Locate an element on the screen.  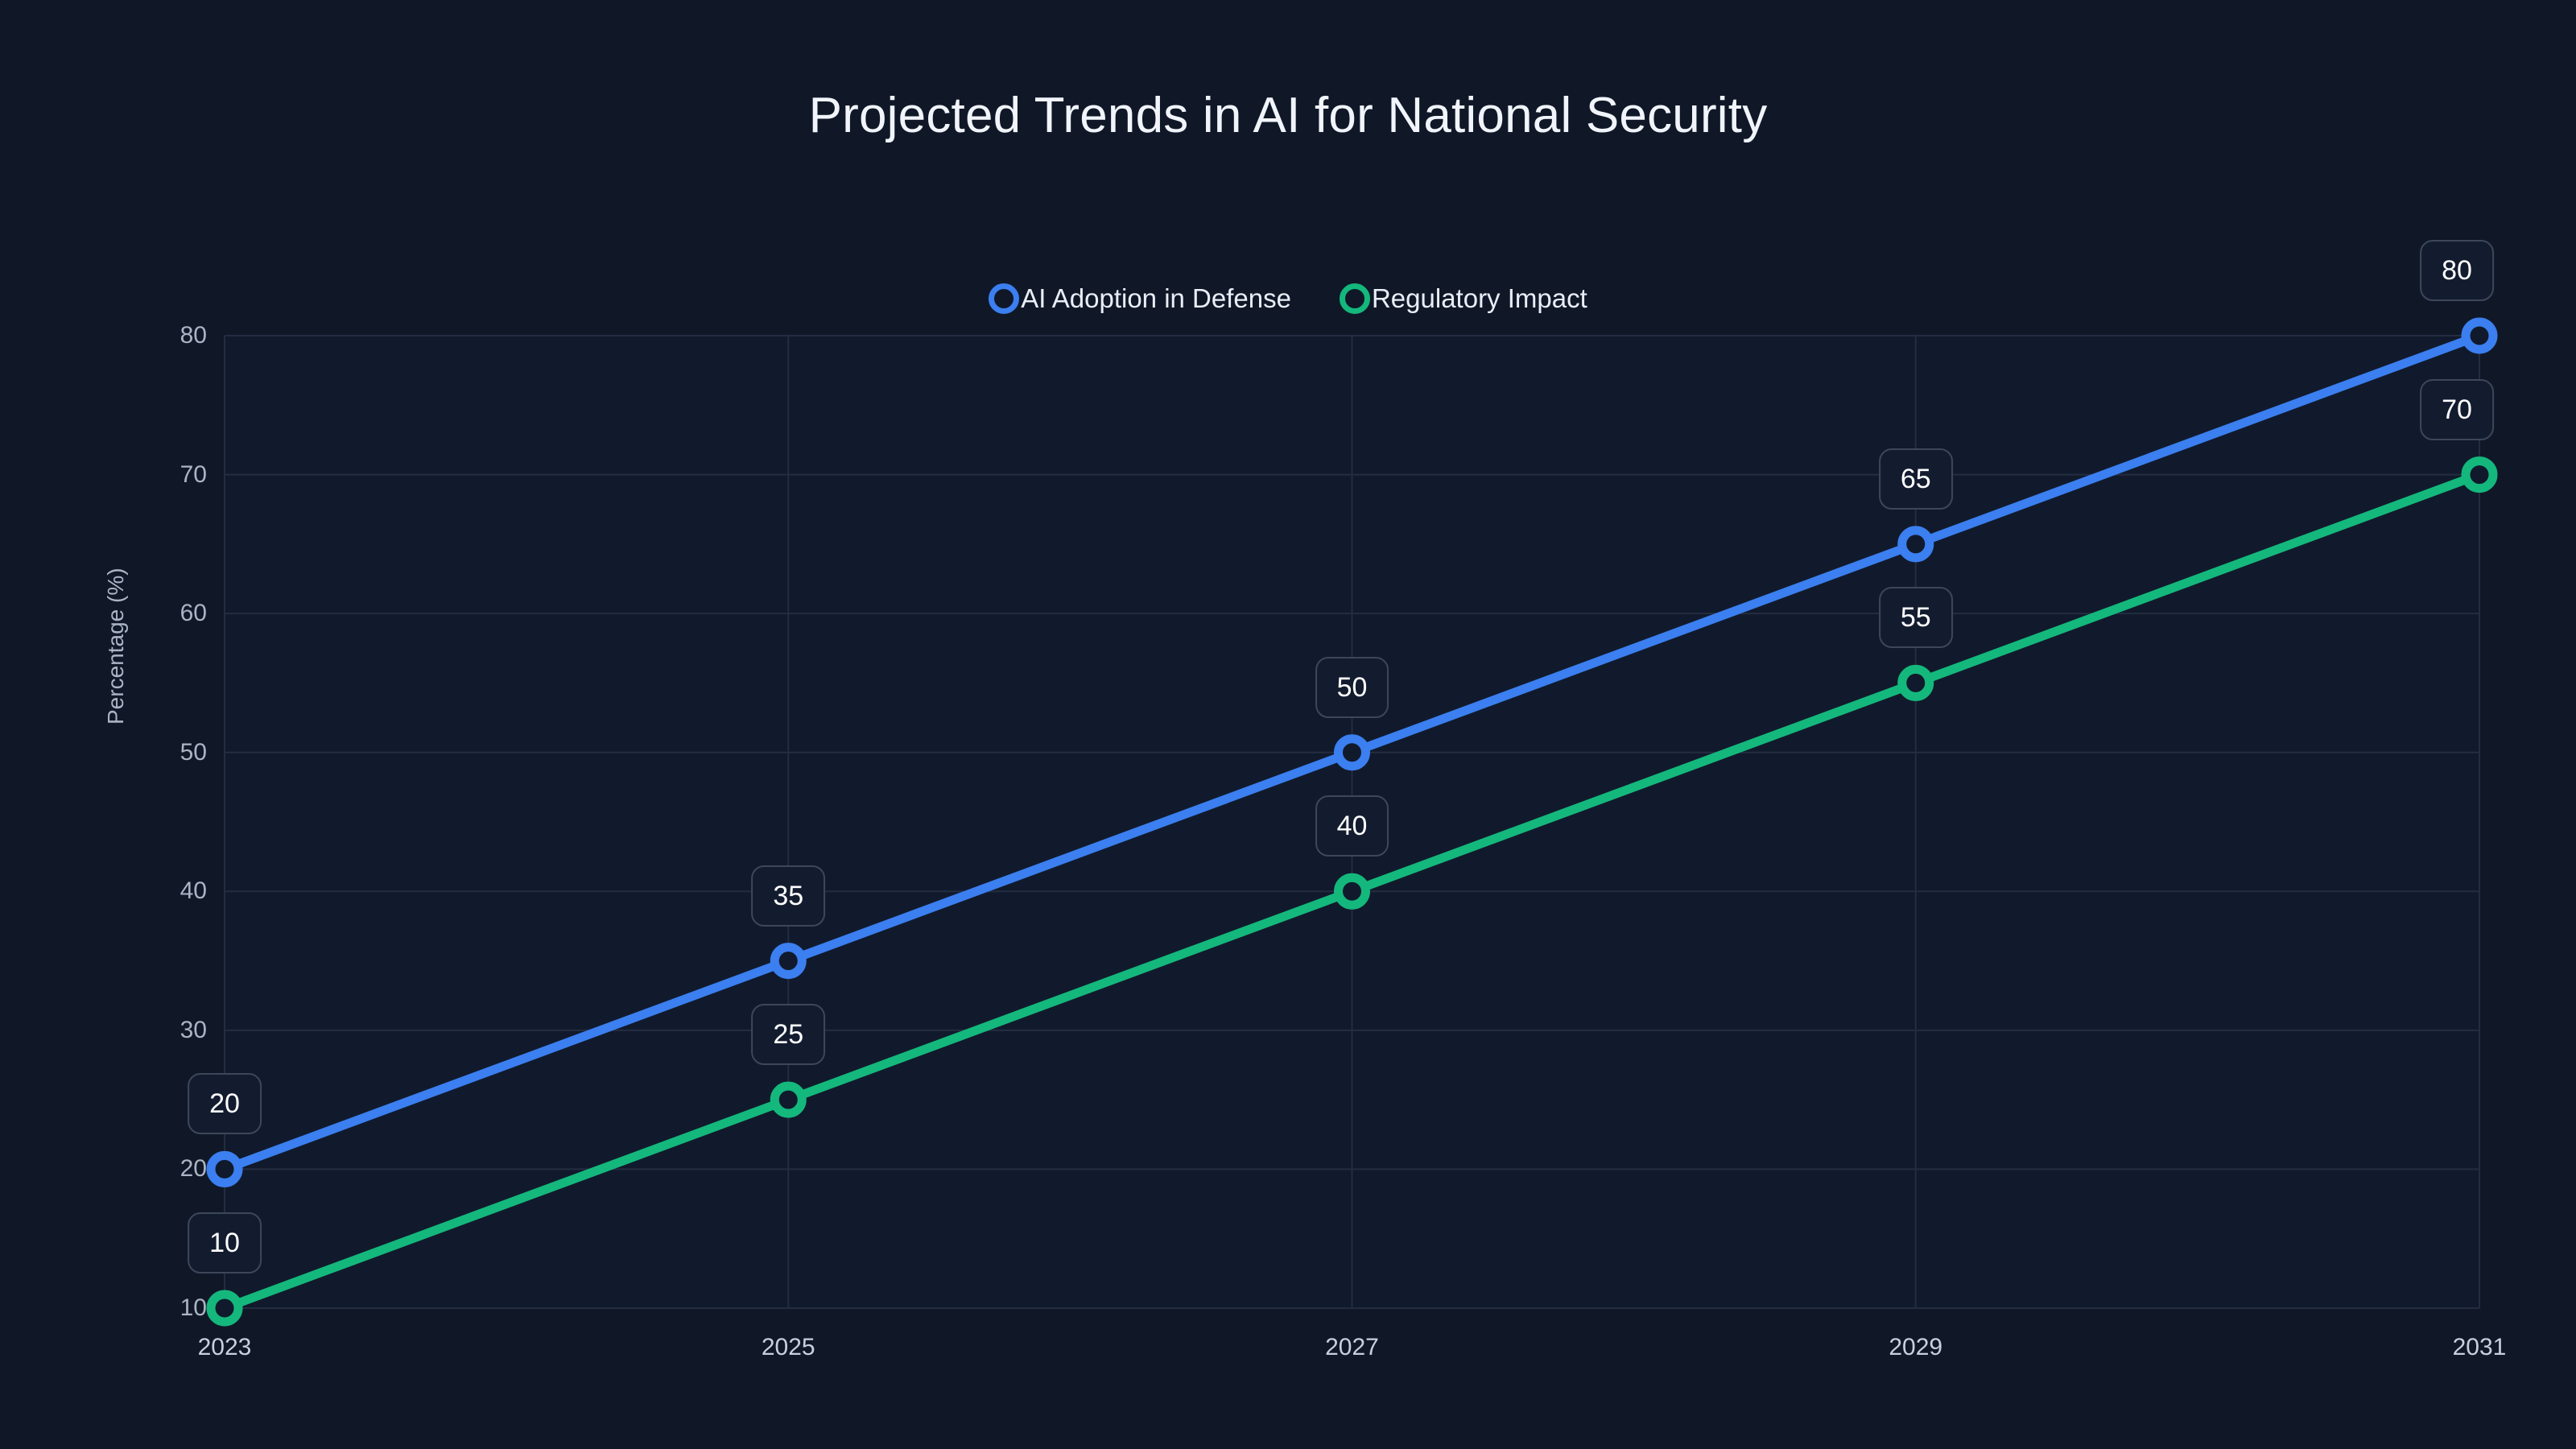
x-axis-tick-label: 2023 is located at coordinates (224, 1347).